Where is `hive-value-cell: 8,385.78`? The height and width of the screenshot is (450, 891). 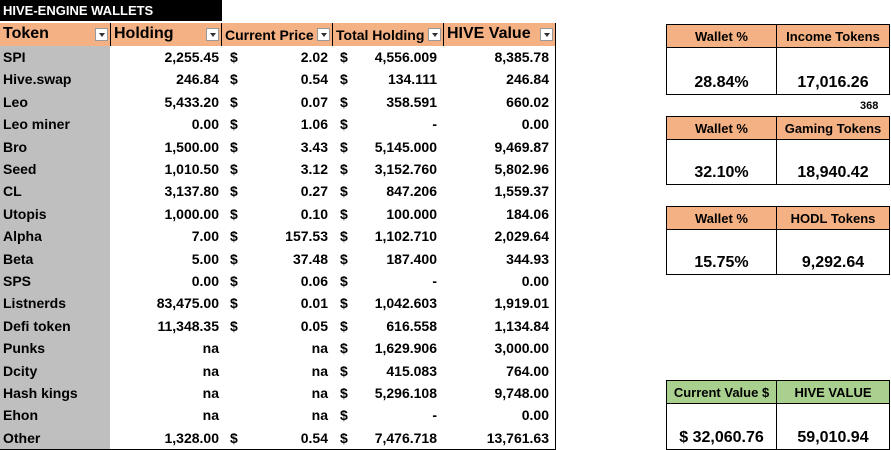 hive-value-cell: 8,385.78 is located at coordinates (522, 57).